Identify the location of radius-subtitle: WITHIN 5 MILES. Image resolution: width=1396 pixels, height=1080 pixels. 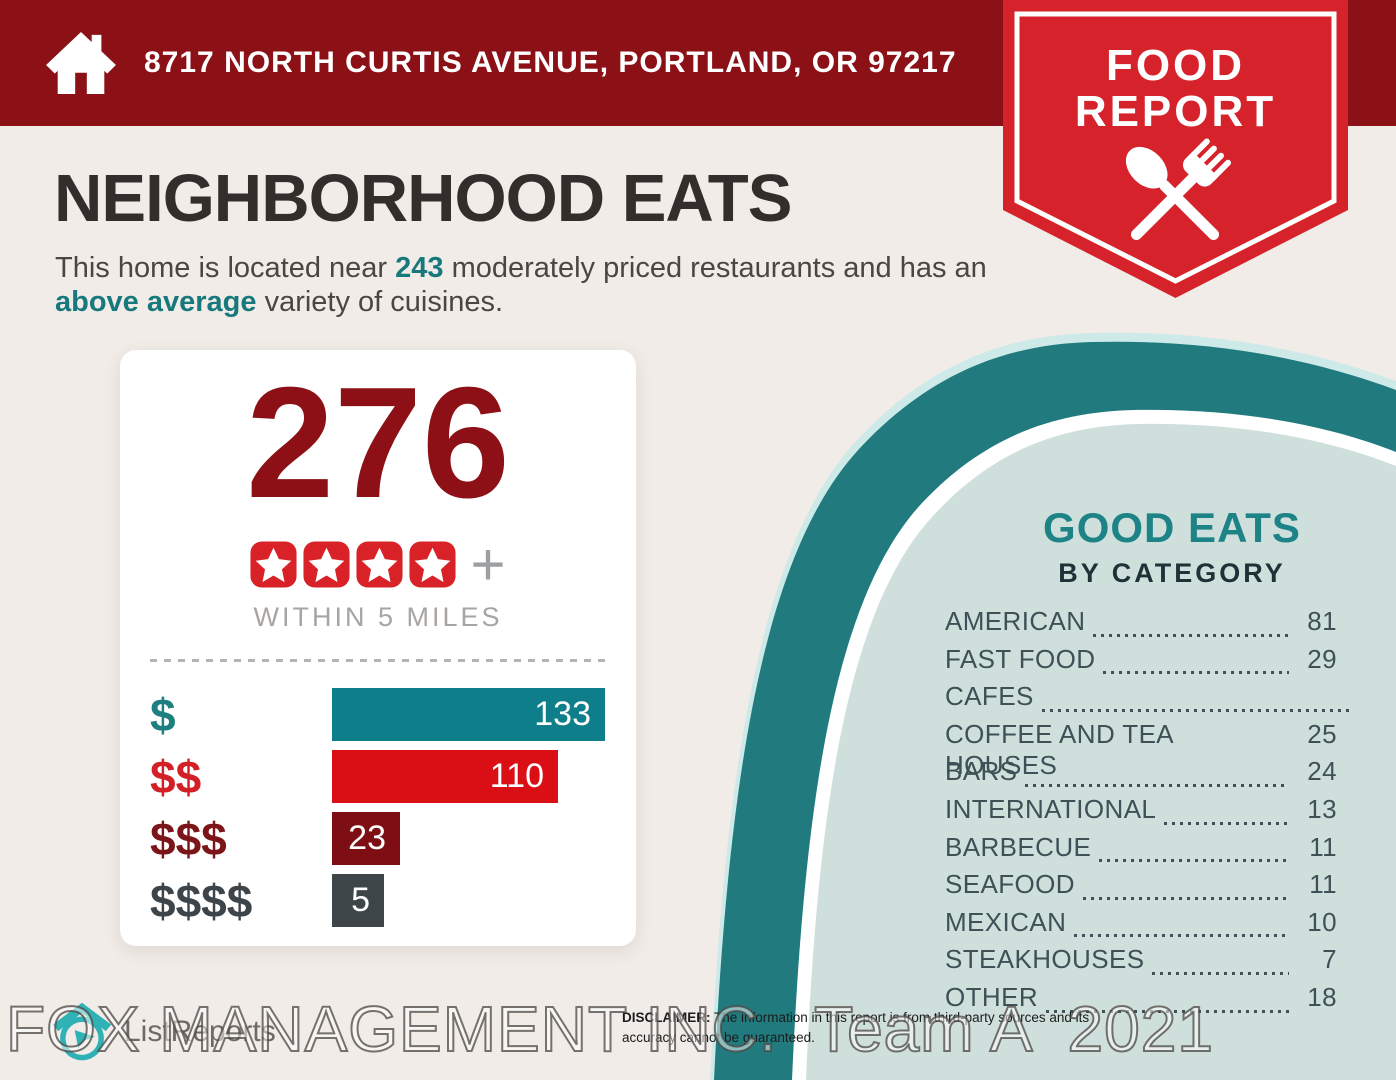
(378, 617).